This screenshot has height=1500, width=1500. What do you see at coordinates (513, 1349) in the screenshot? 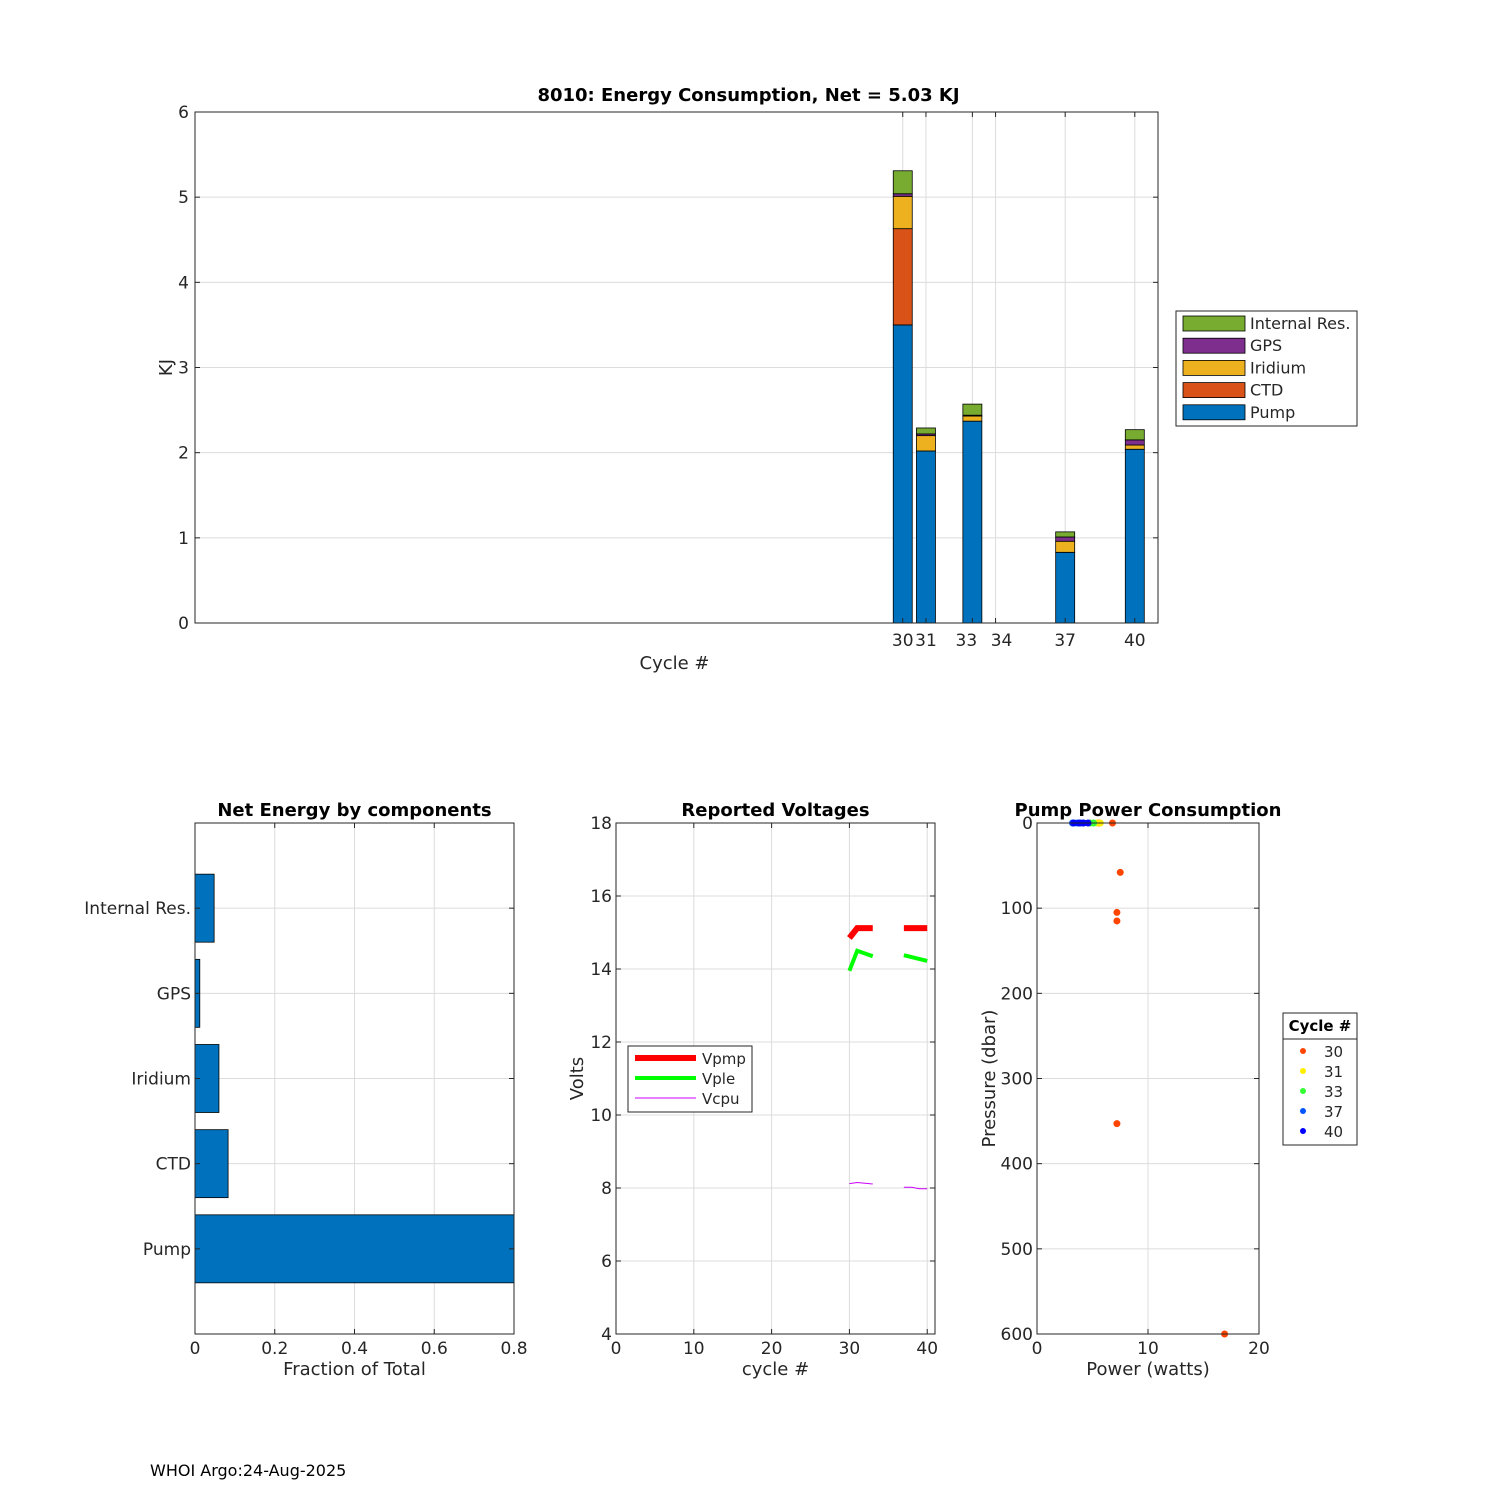
I see `x-tick-label: 0.8` at bounding box center [513, 1349].